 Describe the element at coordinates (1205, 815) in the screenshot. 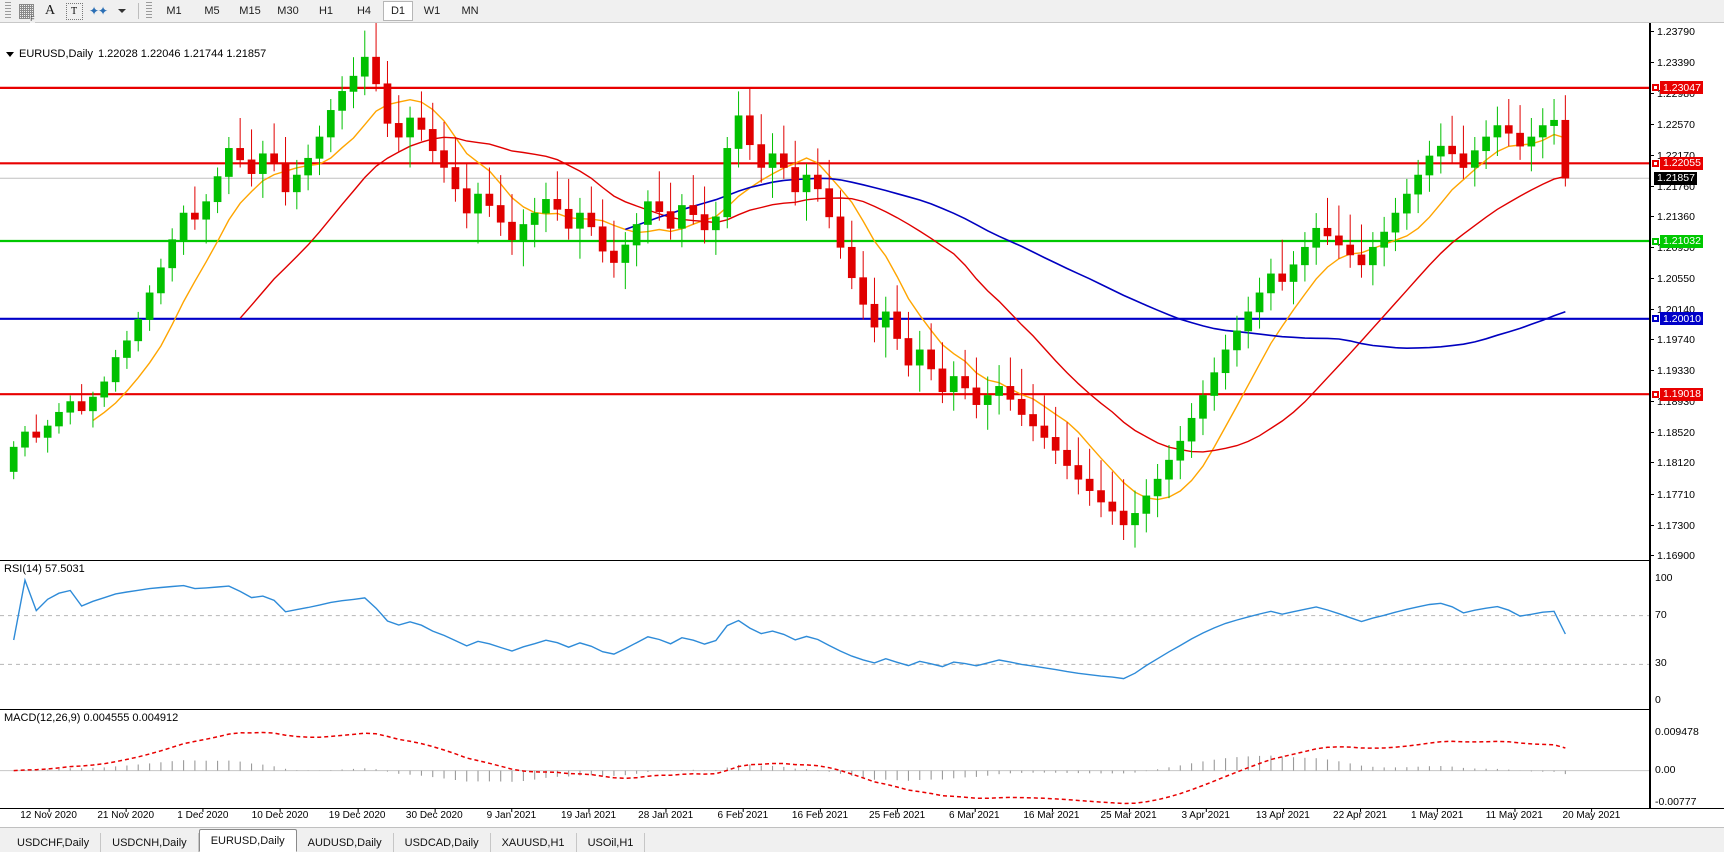

I see `date-axis-tick: 3 Apr 2021` at that location.